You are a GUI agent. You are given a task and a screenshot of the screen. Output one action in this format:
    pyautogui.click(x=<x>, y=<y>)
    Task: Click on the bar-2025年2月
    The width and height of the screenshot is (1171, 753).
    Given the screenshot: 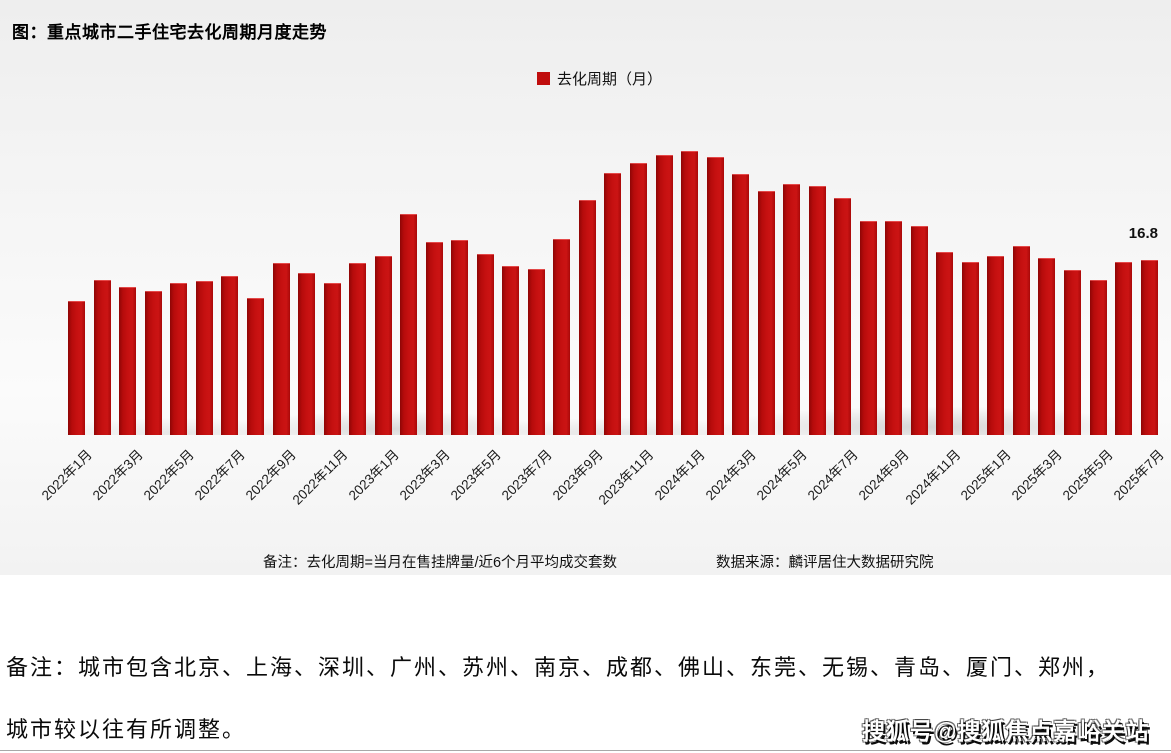 What is the action you would take?
    pyautogui.click(x=1021, y=340)
    